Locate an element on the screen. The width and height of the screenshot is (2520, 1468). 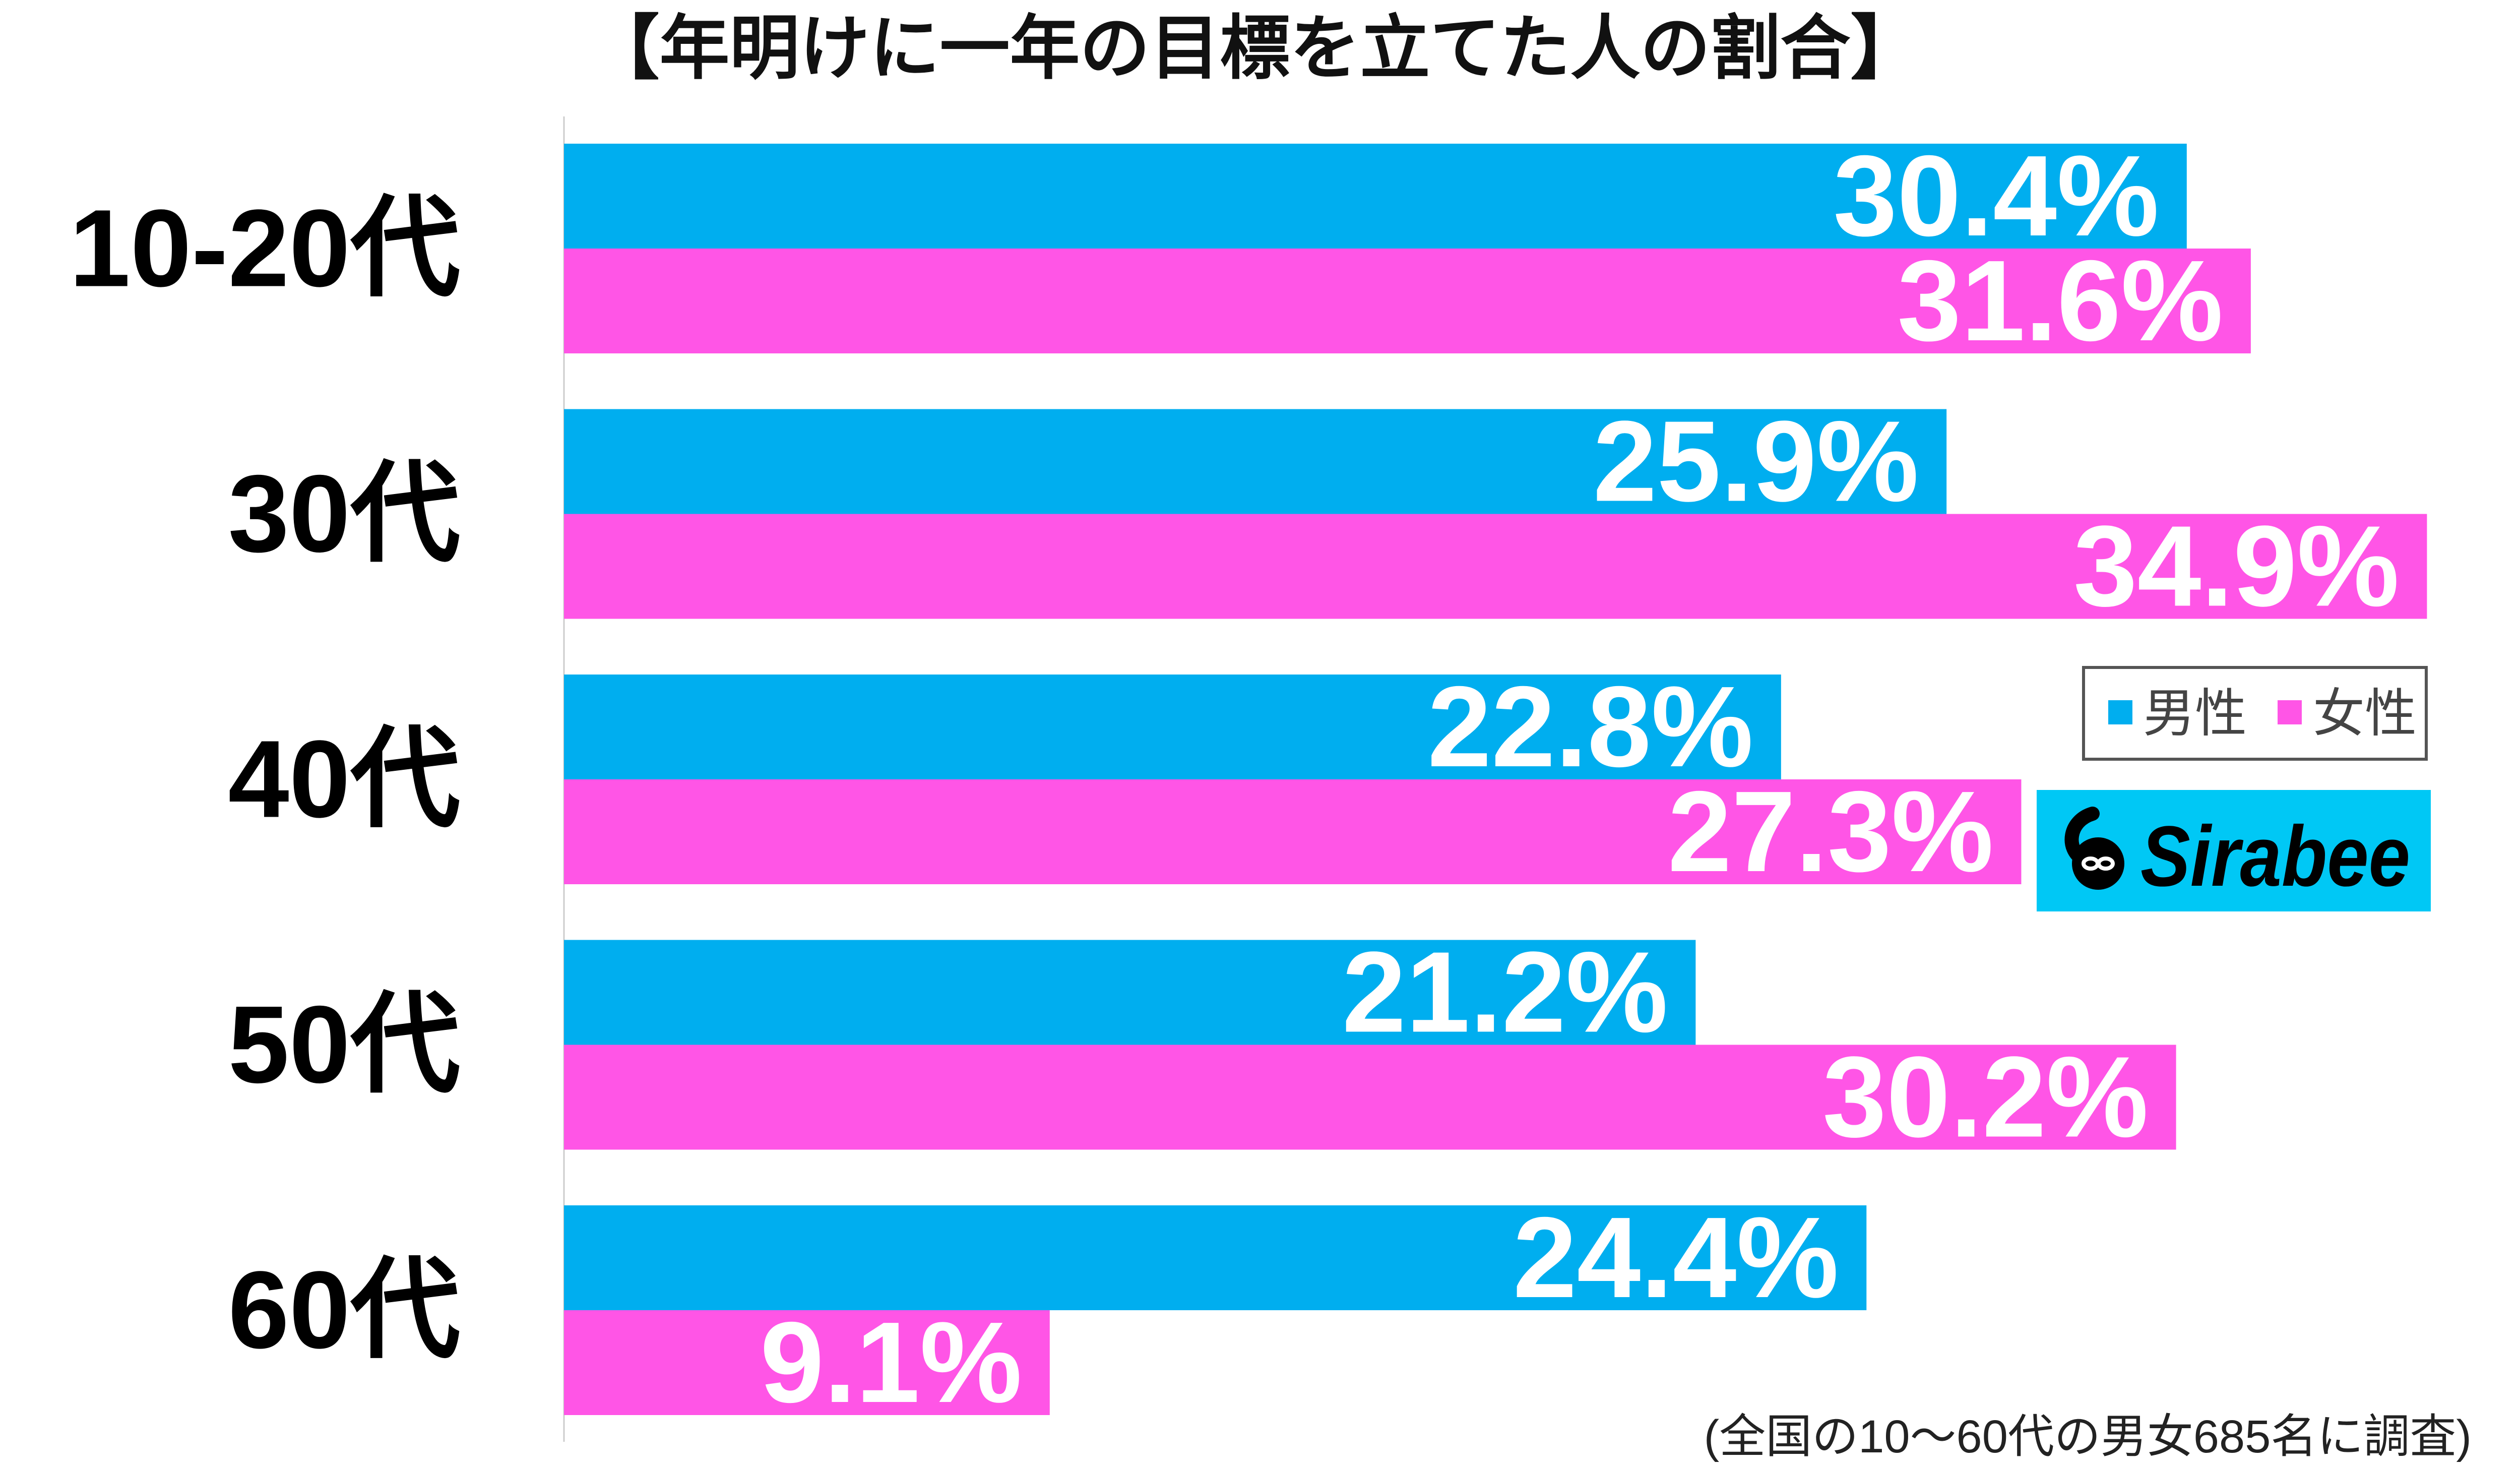
value-label: 34.9% is located at coordinates (2236, 567).